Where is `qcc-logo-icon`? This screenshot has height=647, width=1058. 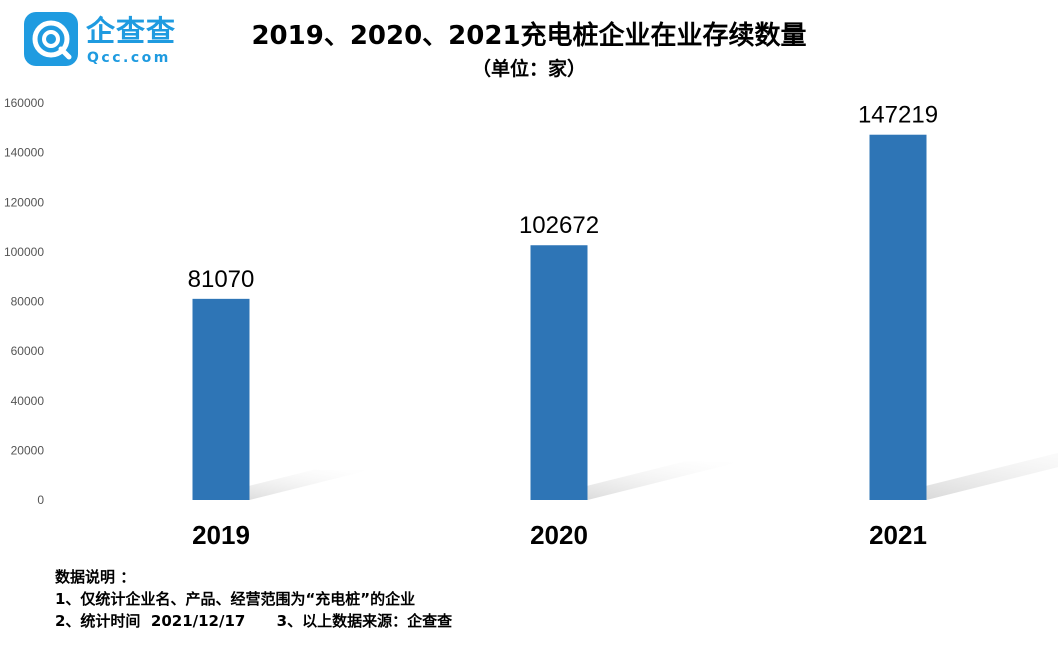
qcc-logo-icon is located at coordinates (51, 39).